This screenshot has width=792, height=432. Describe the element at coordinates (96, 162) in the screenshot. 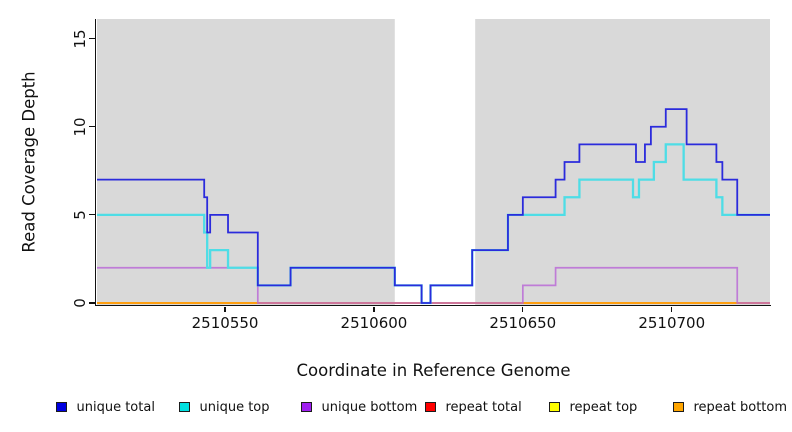

I see `y-axis-line` at that location.